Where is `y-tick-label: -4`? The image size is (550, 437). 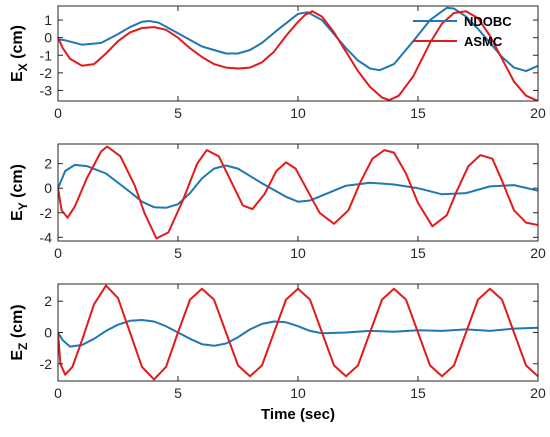 y-tick-label: -4 is located at coordinates (46, 237).